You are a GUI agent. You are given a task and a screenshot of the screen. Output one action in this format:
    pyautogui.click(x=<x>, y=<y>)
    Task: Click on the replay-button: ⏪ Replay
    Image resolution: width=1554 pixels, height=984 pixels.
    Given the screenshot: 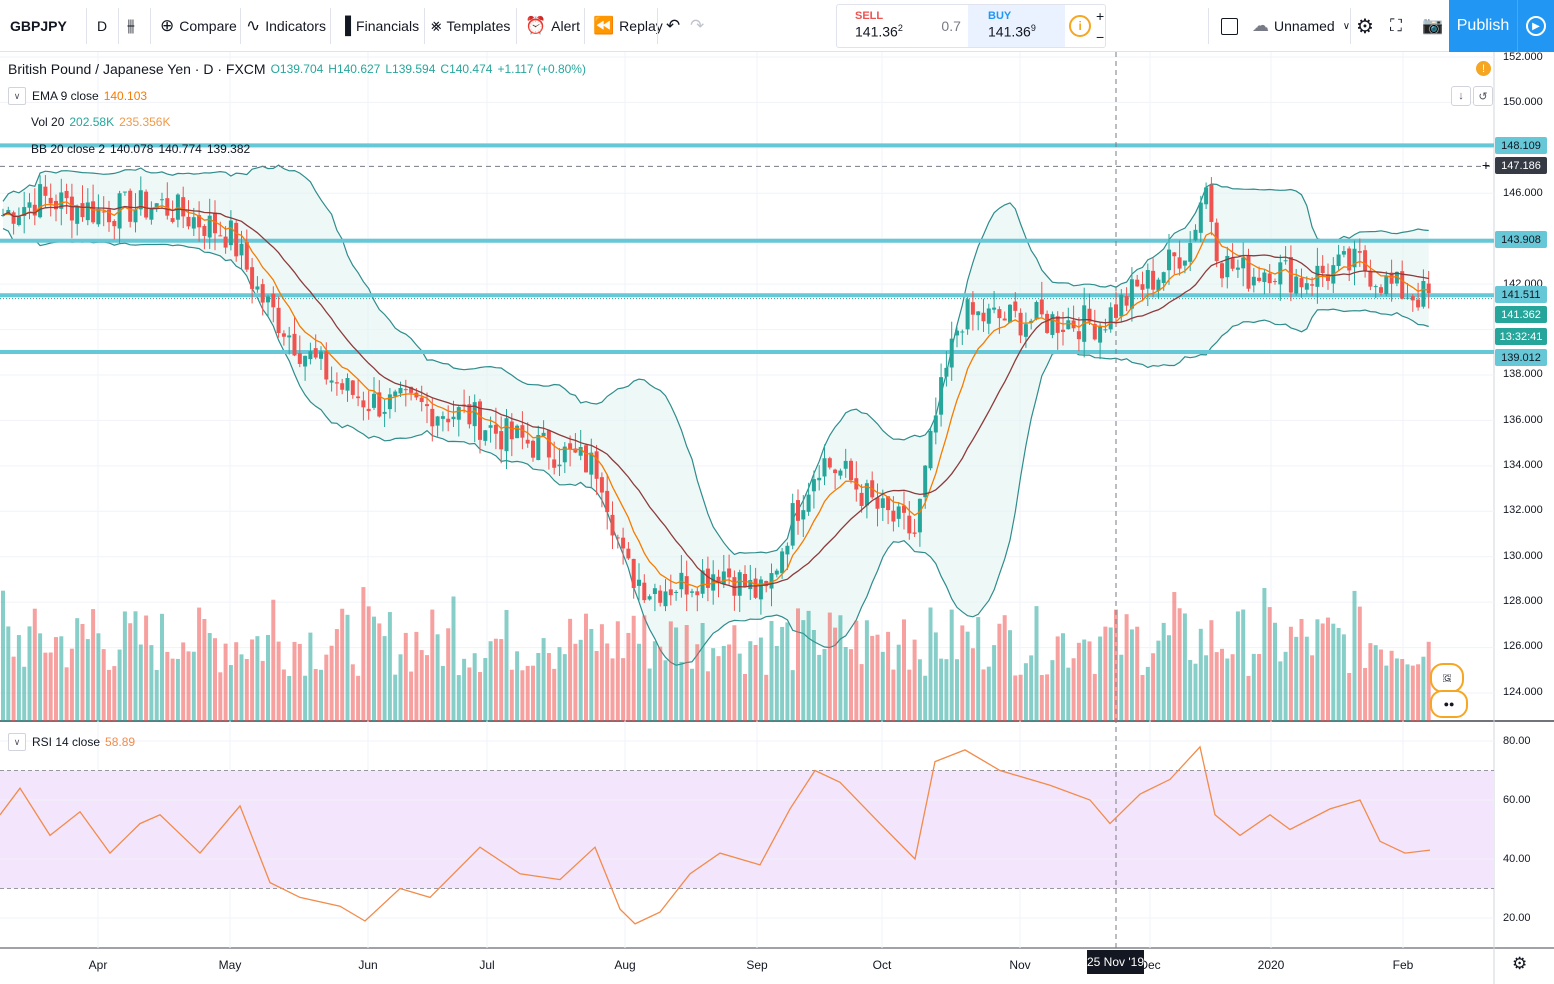 What is the action you would take?
    pyautogui.click(x=628, y=26)
    